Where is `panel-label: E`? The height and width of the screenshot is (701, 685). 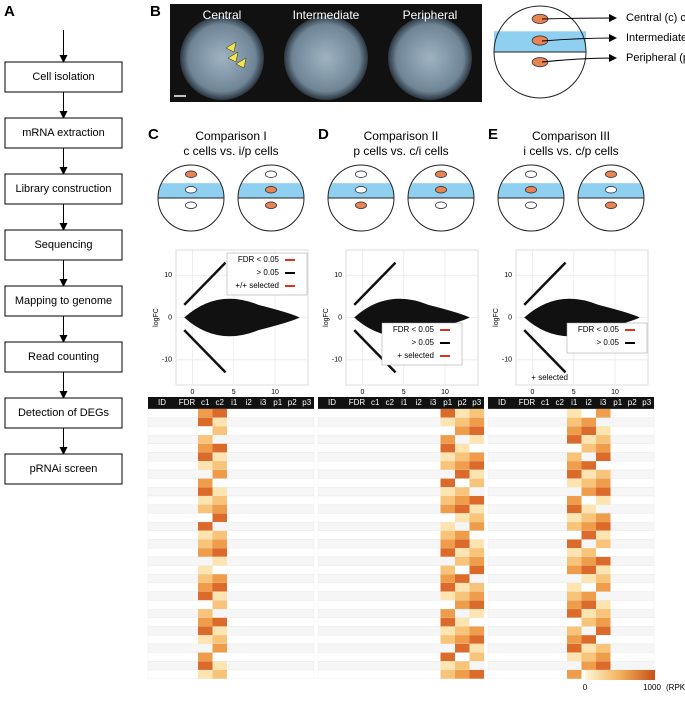
panel-label: E is located at coordinates (493, 134).